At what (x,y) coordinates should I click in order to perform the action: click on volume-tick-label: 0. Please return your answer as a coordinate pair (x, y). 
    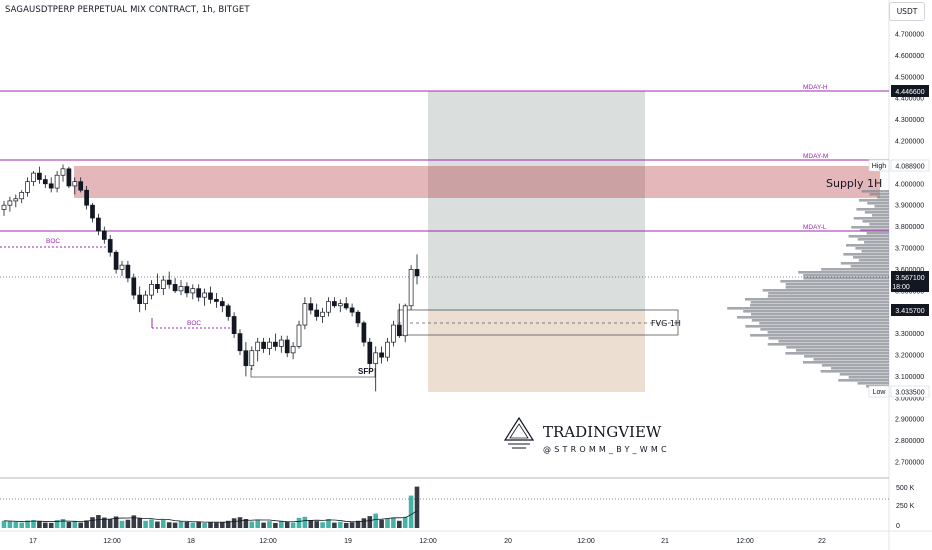
    Looking at the image, I should click on (898, 526).